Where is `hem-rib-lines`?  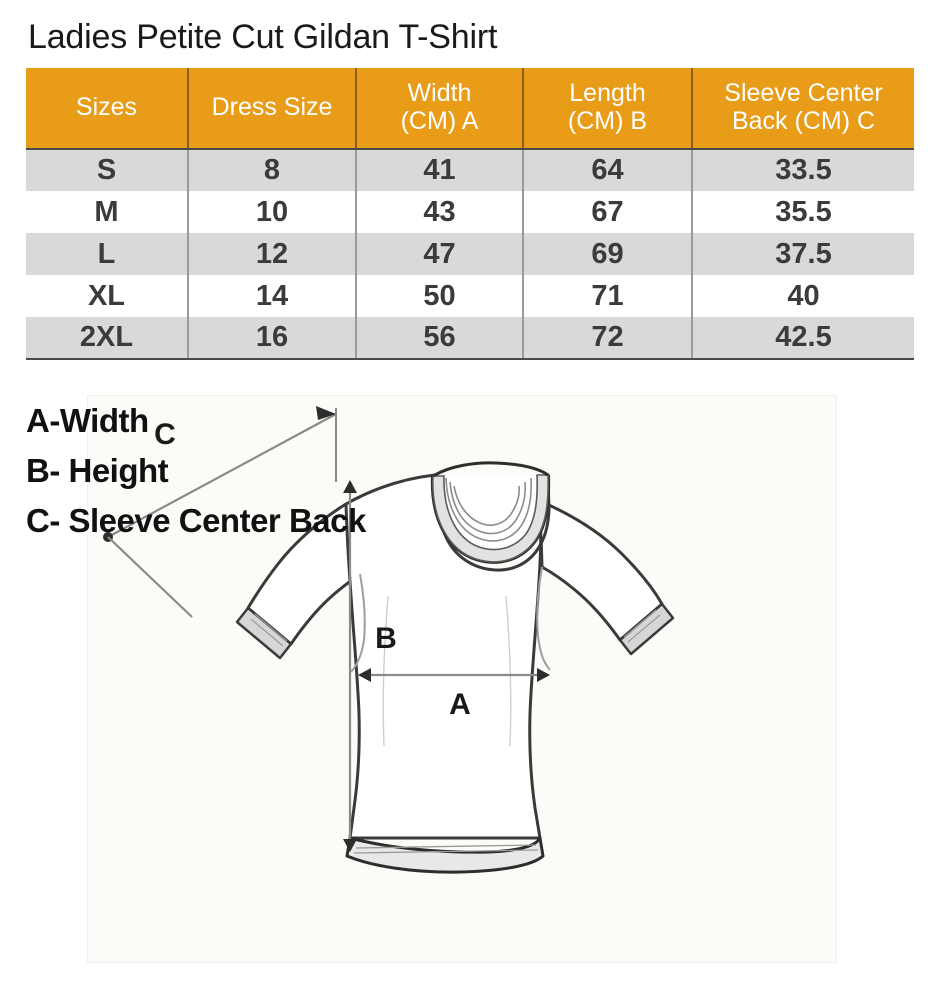
hem-rib-lines is located at coordinates (446, 849).